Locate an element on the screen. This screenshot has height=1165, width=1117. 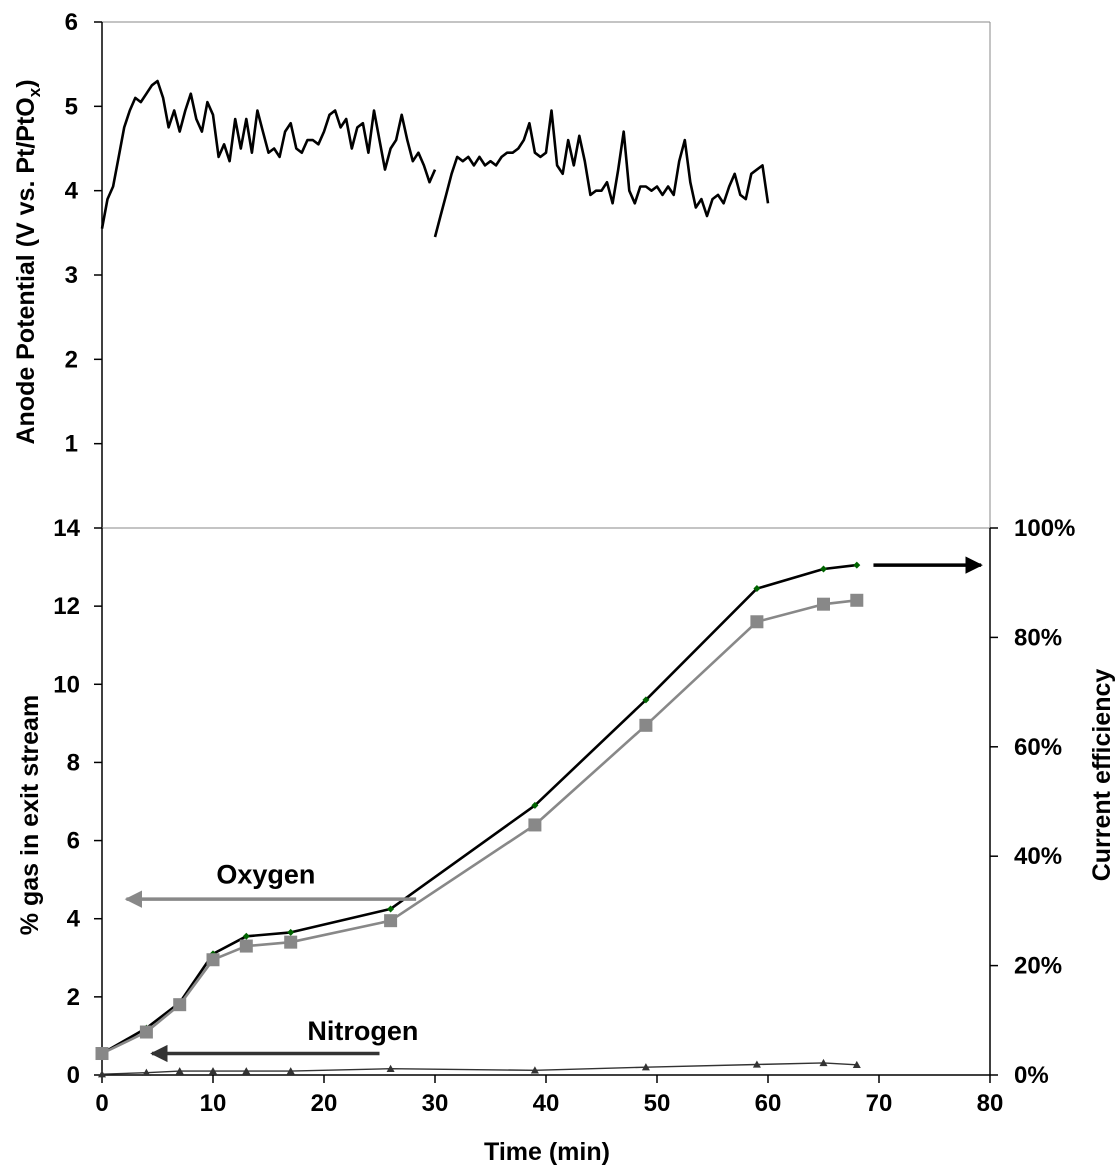
bottom-y-ticks: 0 2 4 6 8 10 12 14 is located at coordinates (77, 802).